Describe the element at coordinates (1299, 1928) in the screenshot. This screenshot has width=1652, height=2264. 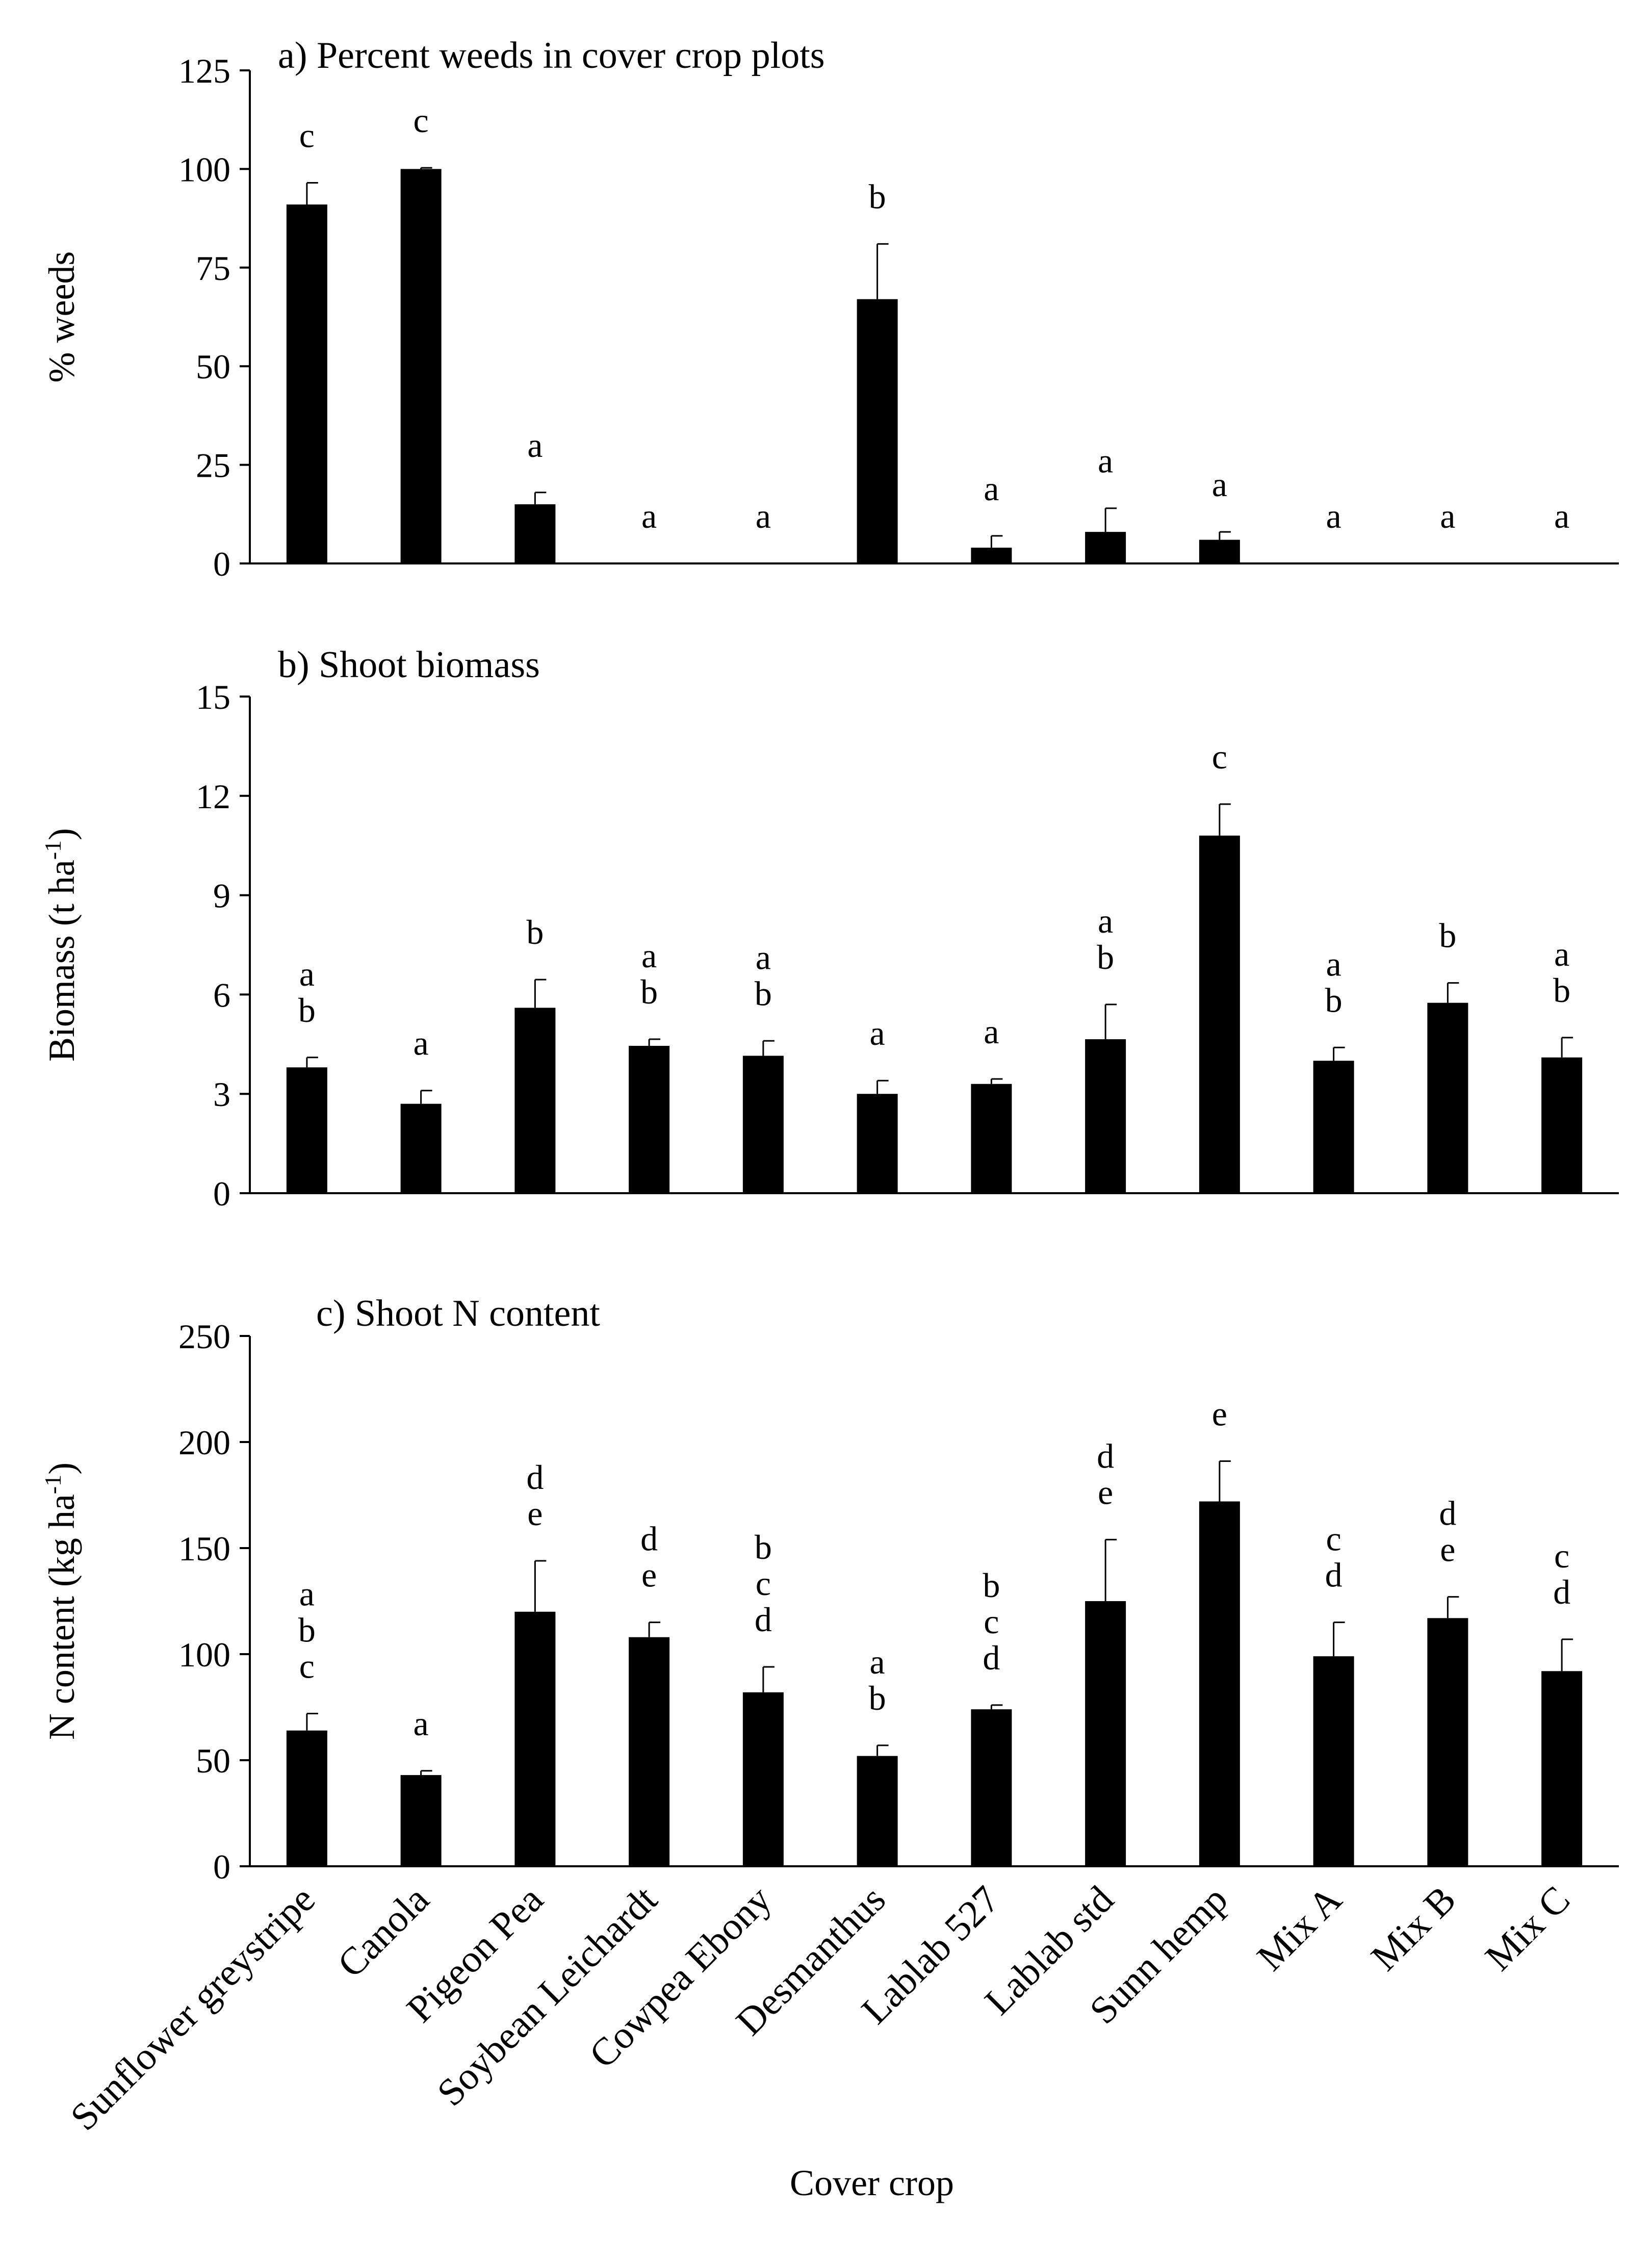
I see `x-category-label: Mix A` at that location.